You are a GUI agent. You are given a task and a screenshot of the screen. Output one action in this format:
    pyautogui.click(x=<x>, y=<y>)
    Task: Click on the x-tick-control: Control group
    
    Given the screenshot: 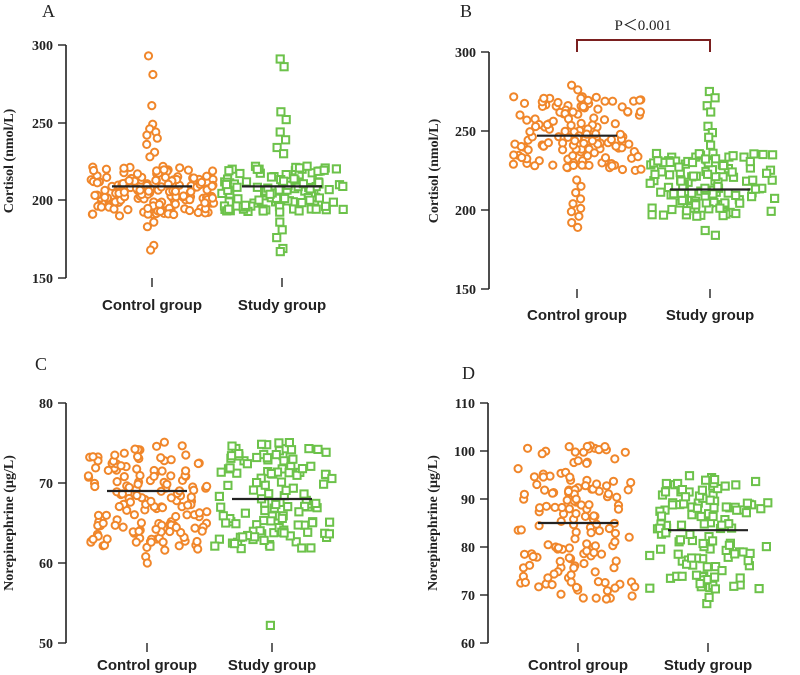 What is the action you would take?
    pyautogui.click(x=147, y=658)
    